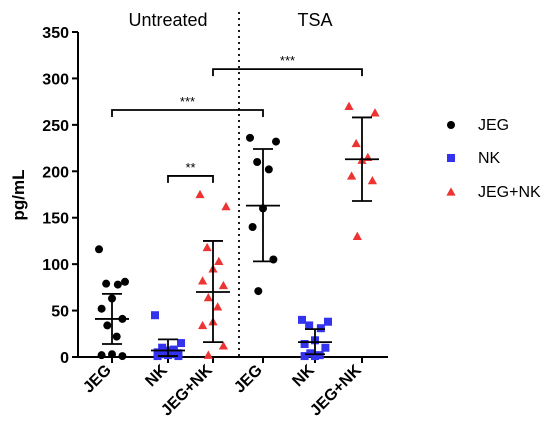 The width and height of the screenshot is (550, 444). I want to click on y-tick-label: 50, so click(60, 312).